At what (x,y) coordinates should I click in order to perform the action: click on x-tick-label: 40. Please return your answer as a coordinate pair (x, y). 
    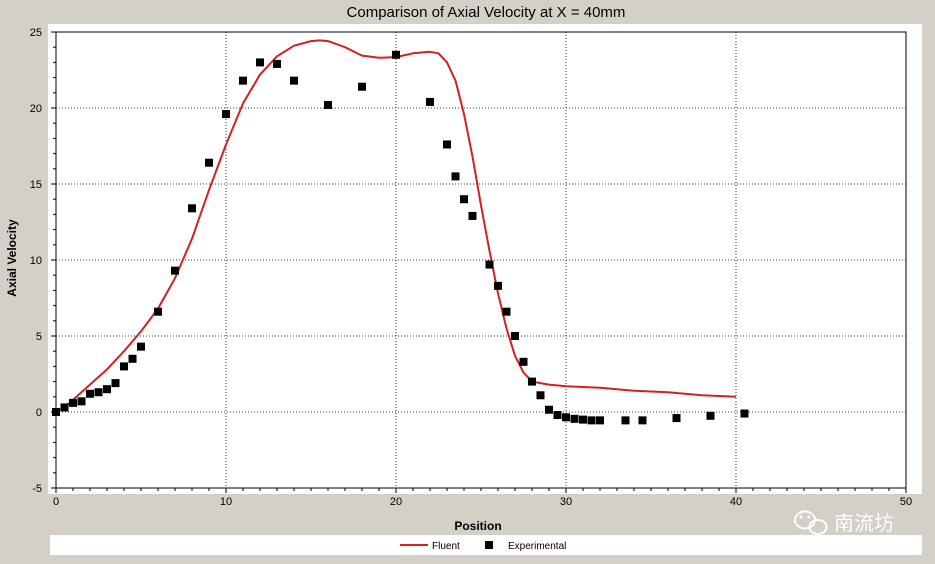
    Looking at the image, I should click on (736, 502).